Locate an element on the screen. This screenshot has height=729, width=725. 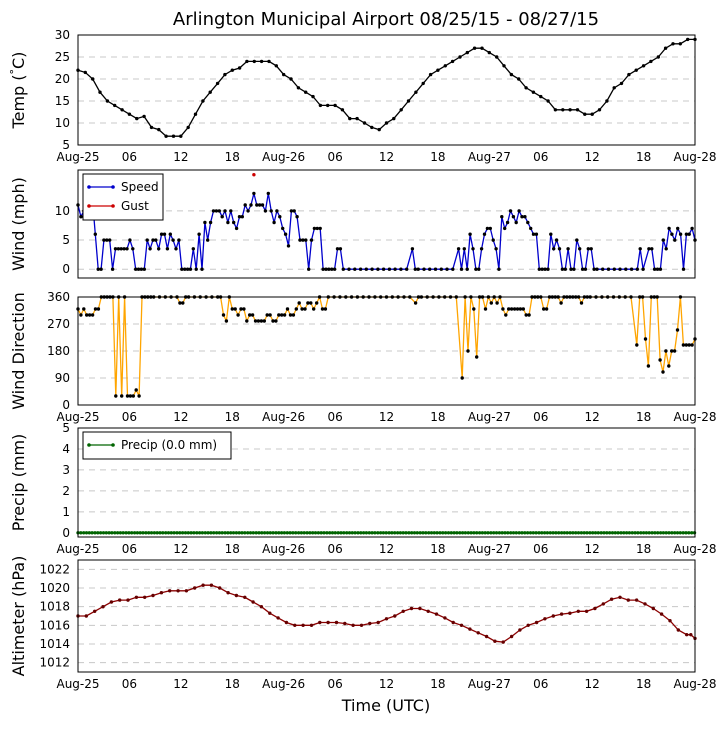
y-tick-label: 15 is located at coordinates (62, 101).